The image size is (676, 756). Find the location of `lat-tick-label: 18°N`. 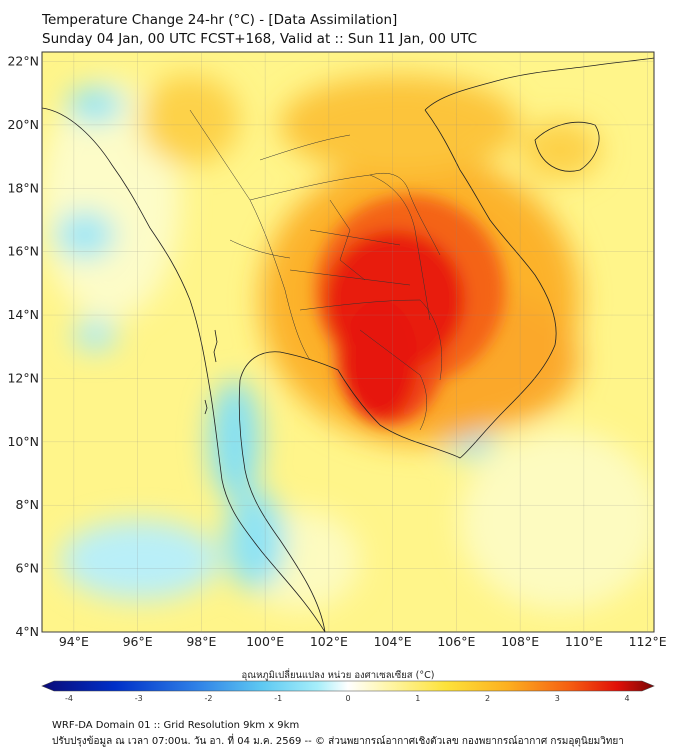

lat-tick-label: 18°N is located at coordinates (23, 187).